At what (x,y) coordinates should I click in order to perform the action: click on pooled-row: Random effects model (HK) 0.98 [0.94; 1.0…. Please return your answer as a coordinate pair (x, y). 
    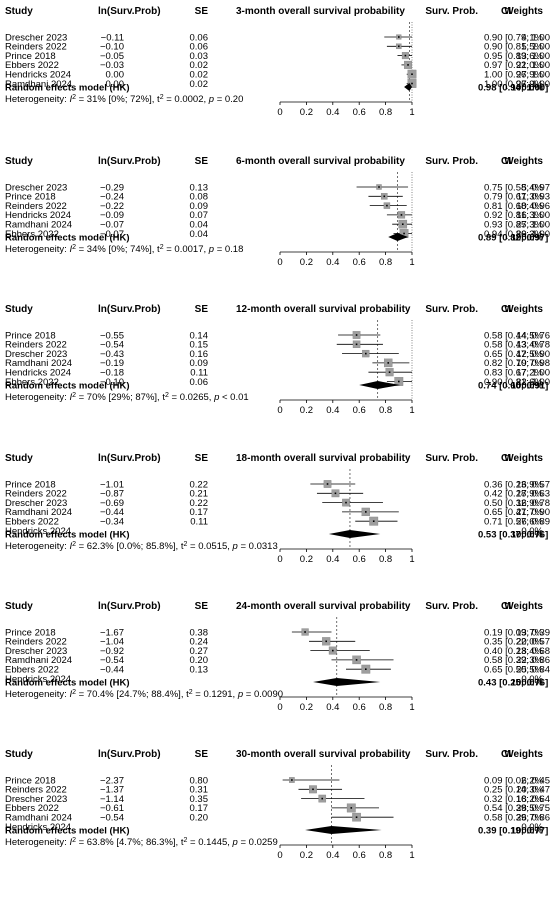
    Looking at the image, I should click on (276, 88).